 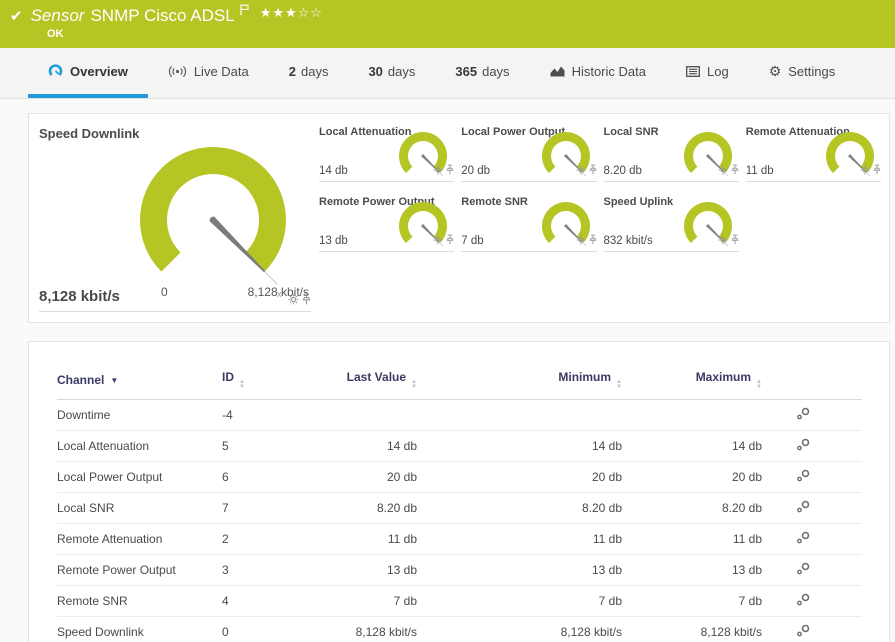 I want to click on gauge-title: Local SNR, so click(x=631, y=132).